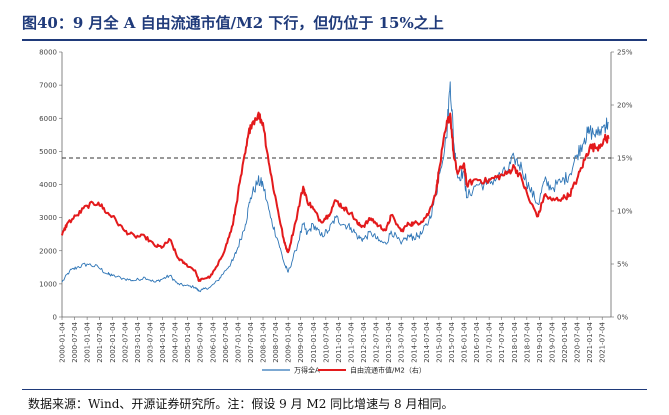 The height and width of the screenshot is (415, 669). Describe the element at coordinates (339, 341) in the screenshot. I see `x-tick-label: 2011-01-04` at that location.